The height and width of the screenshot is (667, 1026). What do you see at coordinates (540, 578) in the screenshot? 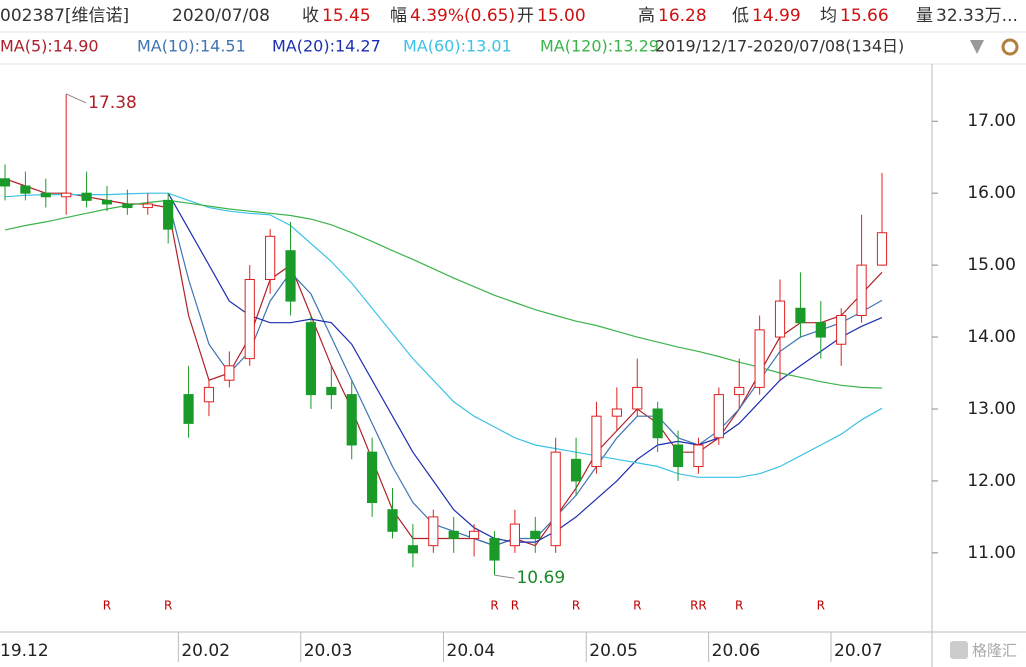
I see `low-label: 10.69` at bounding box center [540, 578].